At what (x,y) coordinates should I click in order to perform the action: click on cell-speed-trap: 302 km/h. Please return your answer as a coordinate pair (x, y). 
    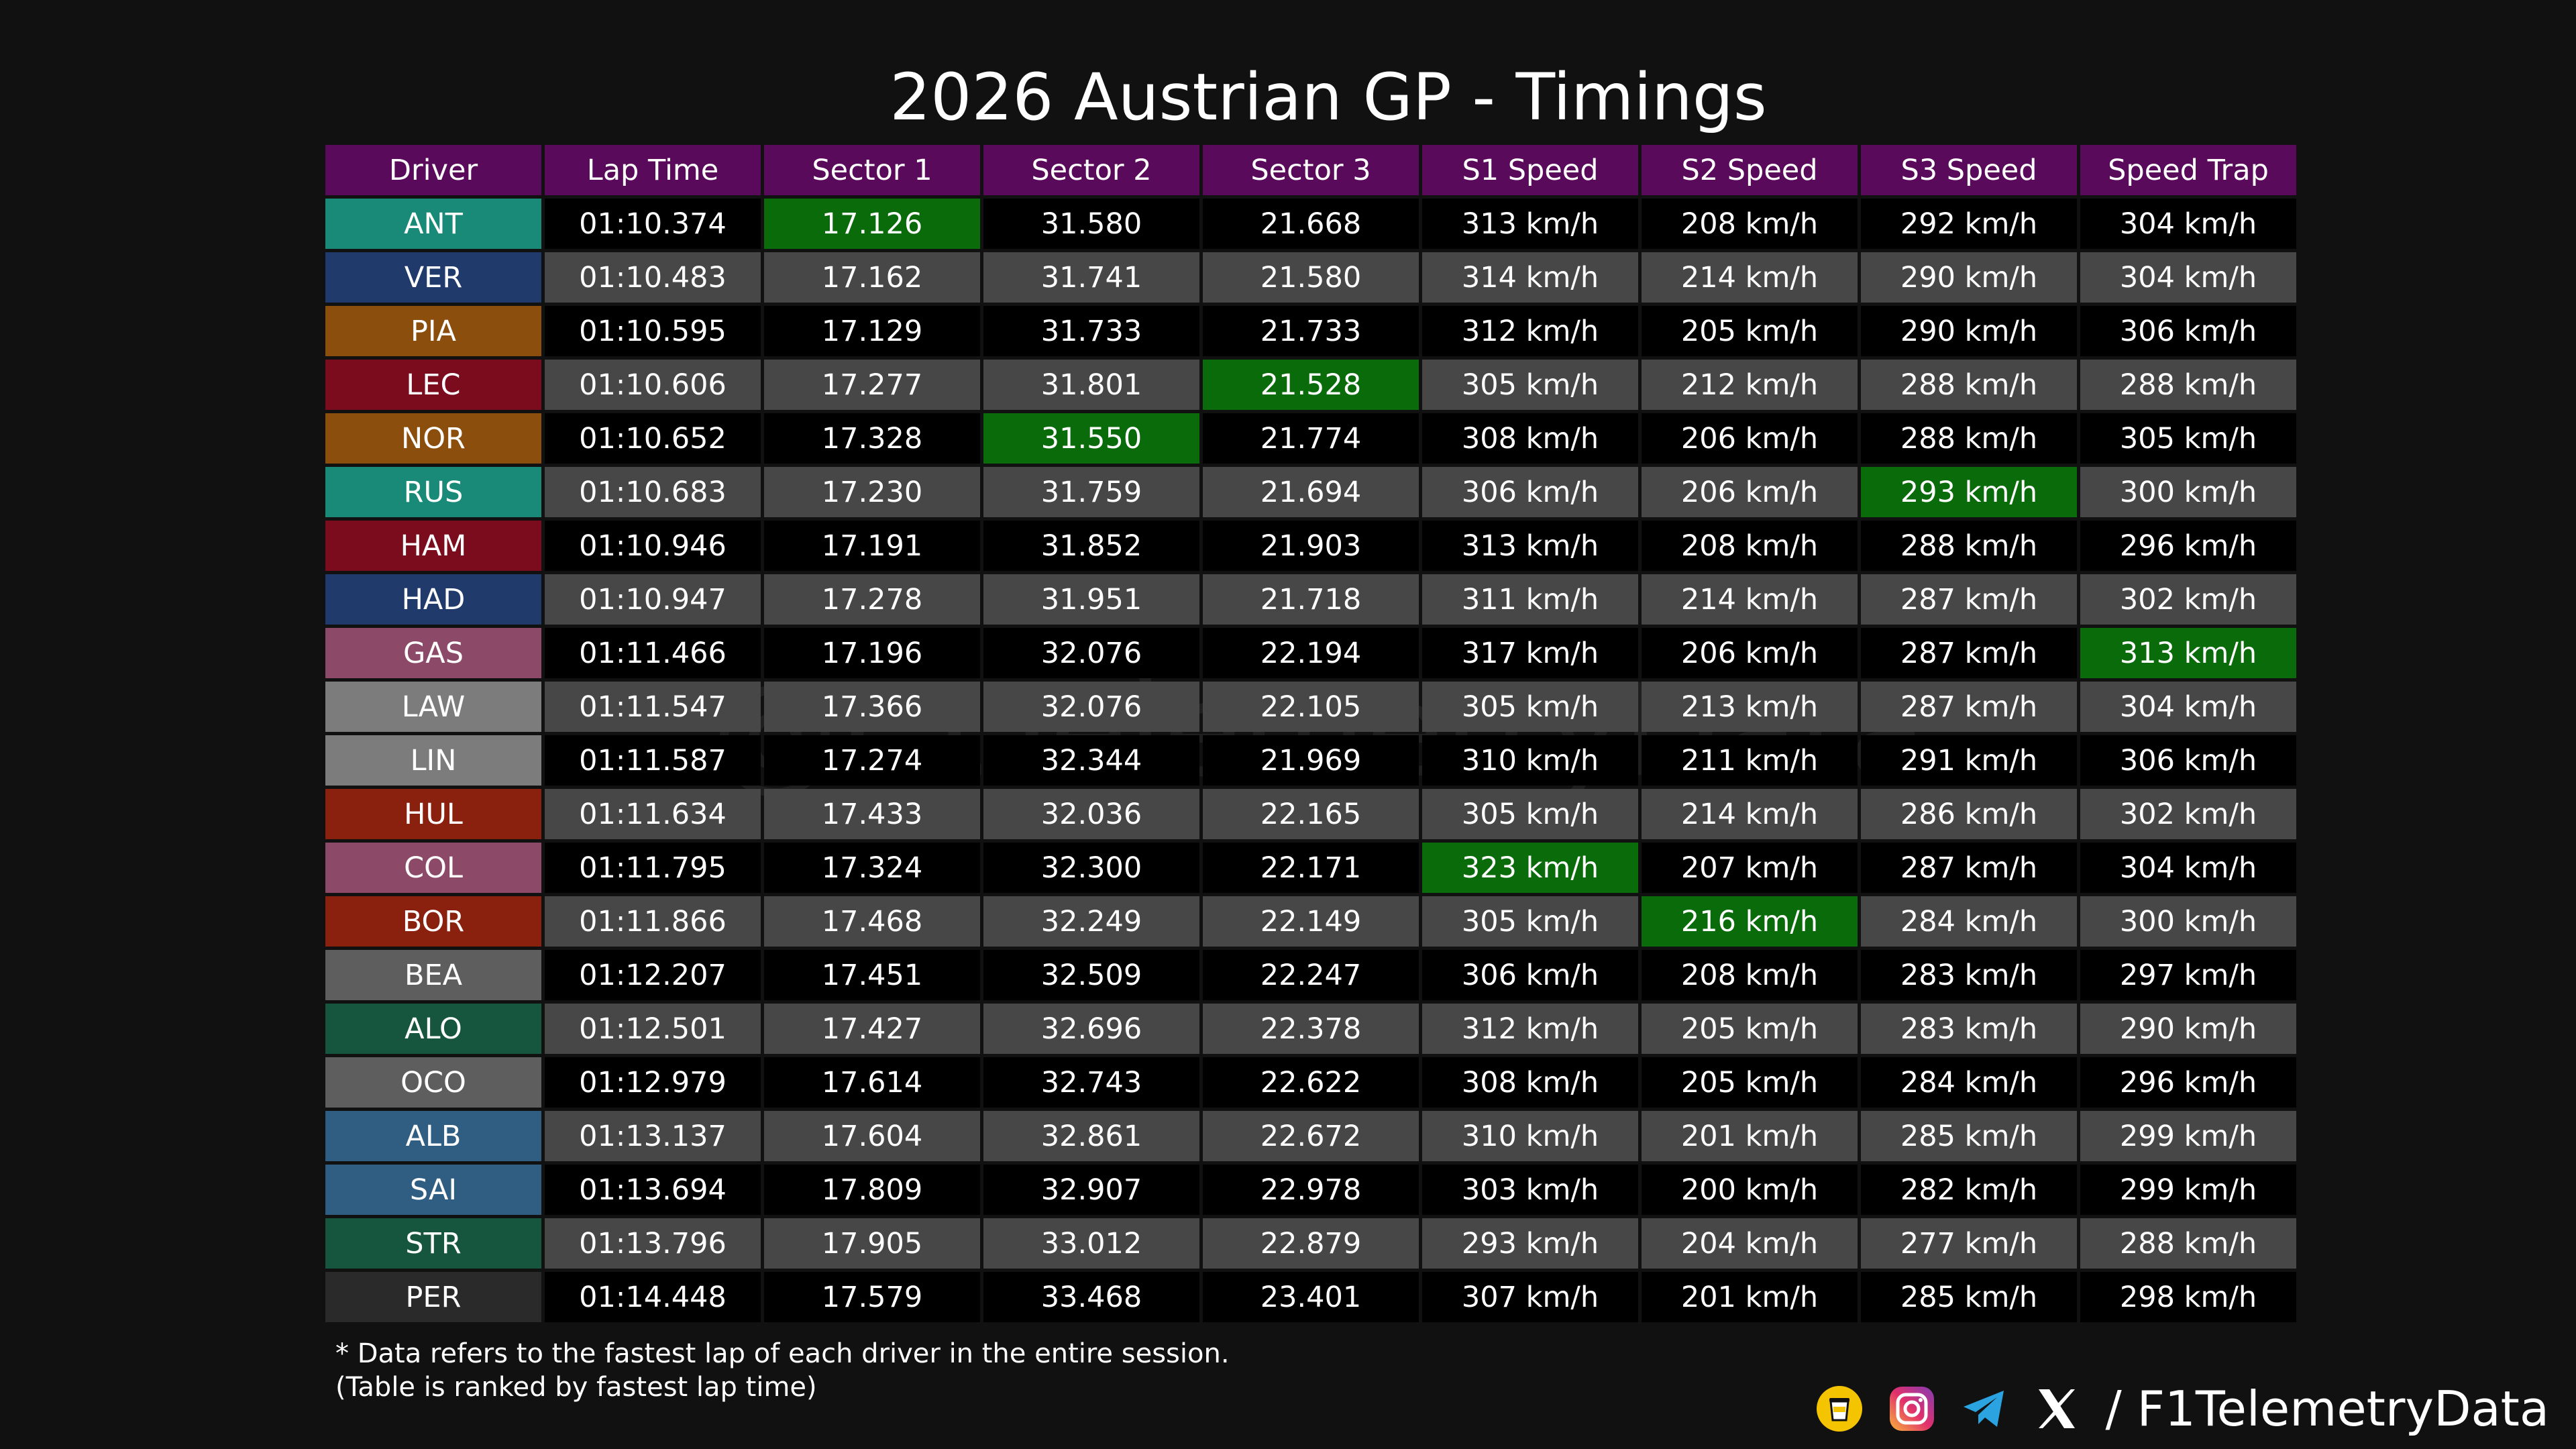
    Looking at the image, I should click on (2188, 599).